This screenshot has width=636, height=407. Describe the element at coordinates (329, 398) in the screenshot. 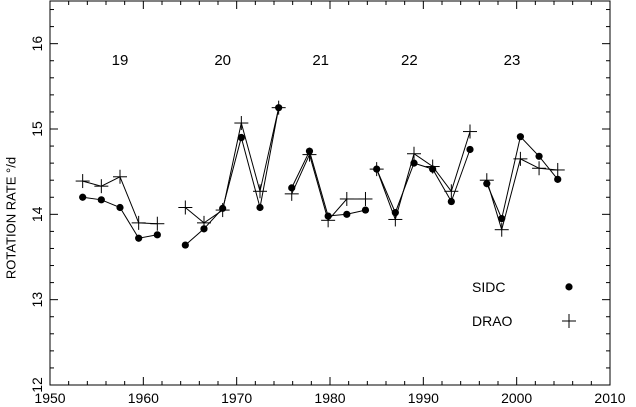

I see `x-tick-label: 1980` at that location.